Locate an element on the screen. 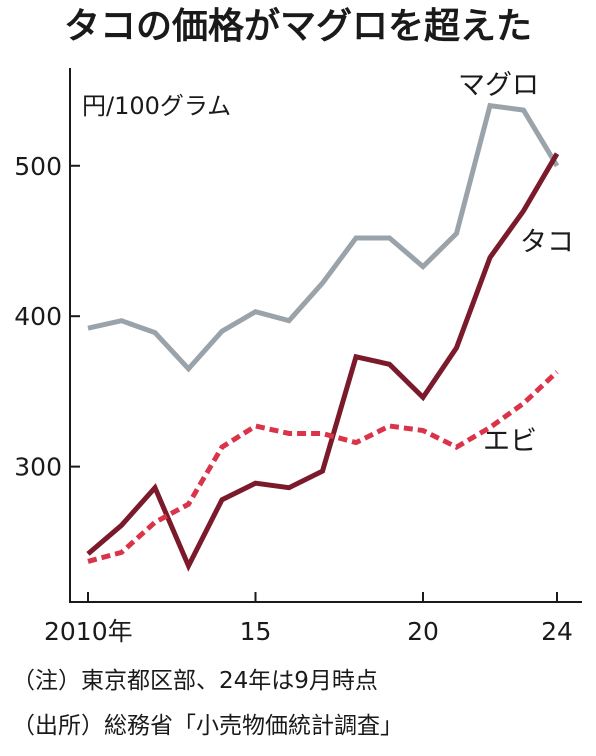  x-axis-ticks: 2010年 15 20 24 is located at coordinates (308, 619).